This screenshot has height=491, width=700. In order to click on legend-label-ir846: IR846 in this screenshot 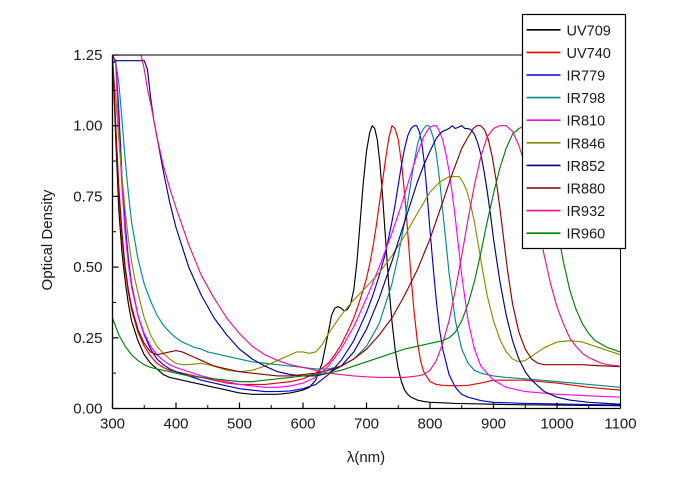, I will do `click(586, 144)`.